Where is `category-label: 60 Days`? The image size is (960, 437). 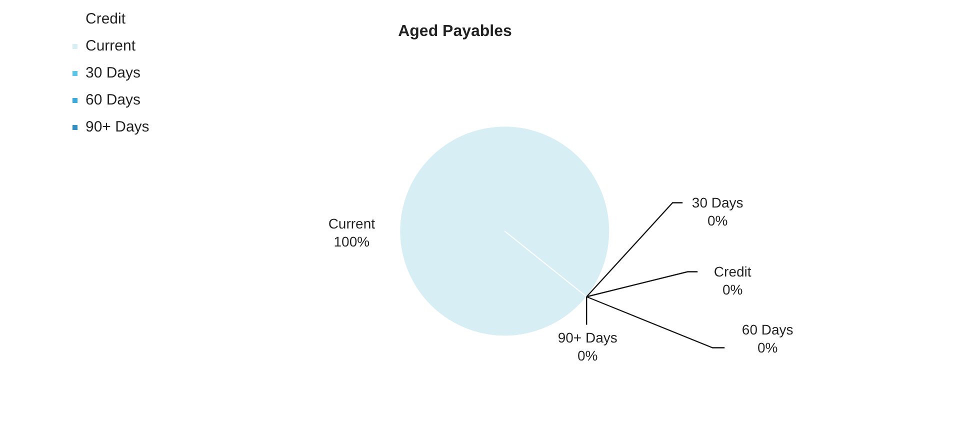 category-label: 60 Days is located at coordinates (768, 330).